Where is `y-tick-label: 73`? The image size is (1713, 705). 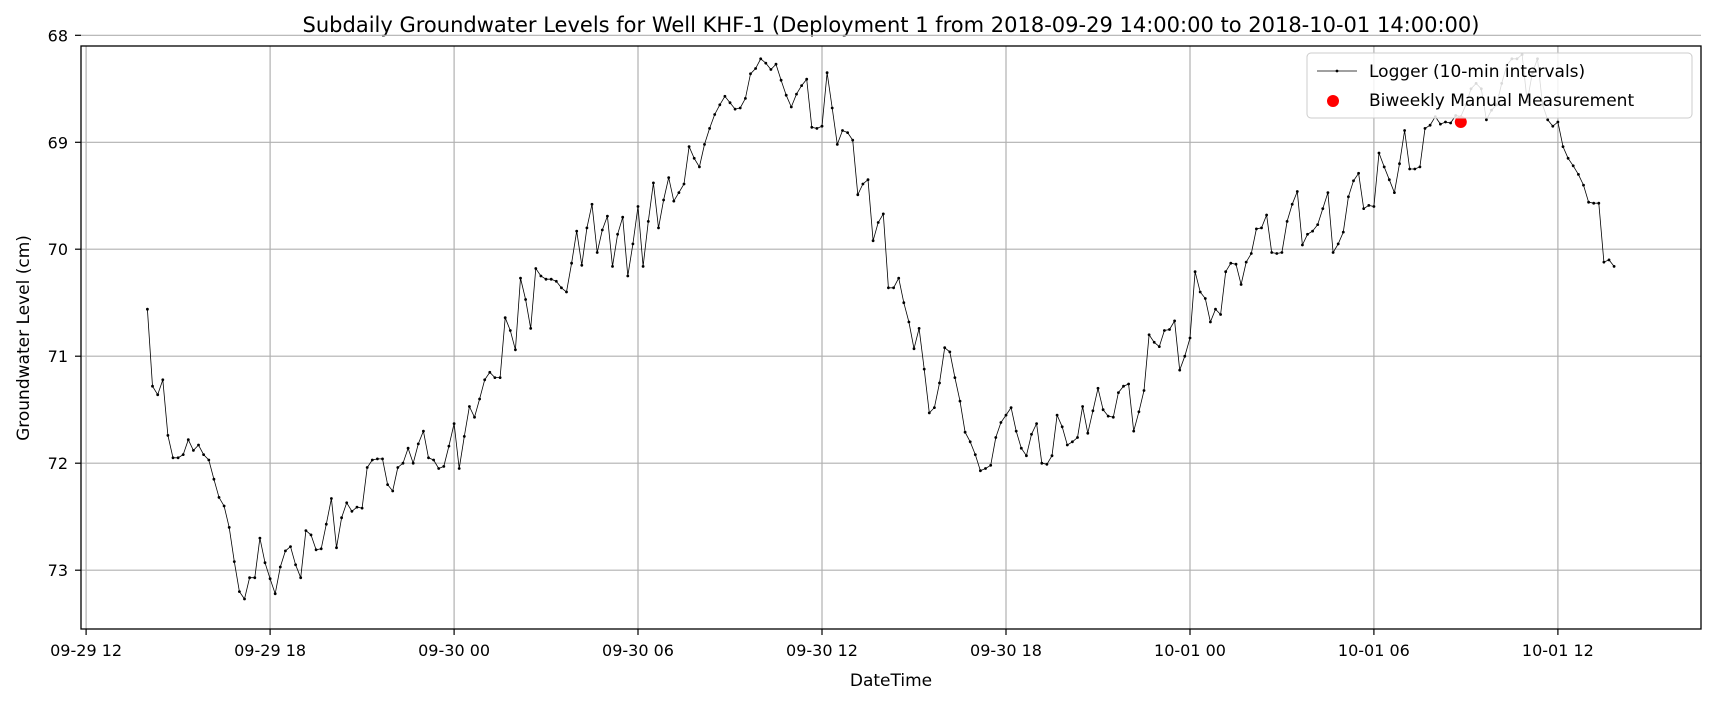
y-tick-label: 73 is located at coordinates (58, 570).